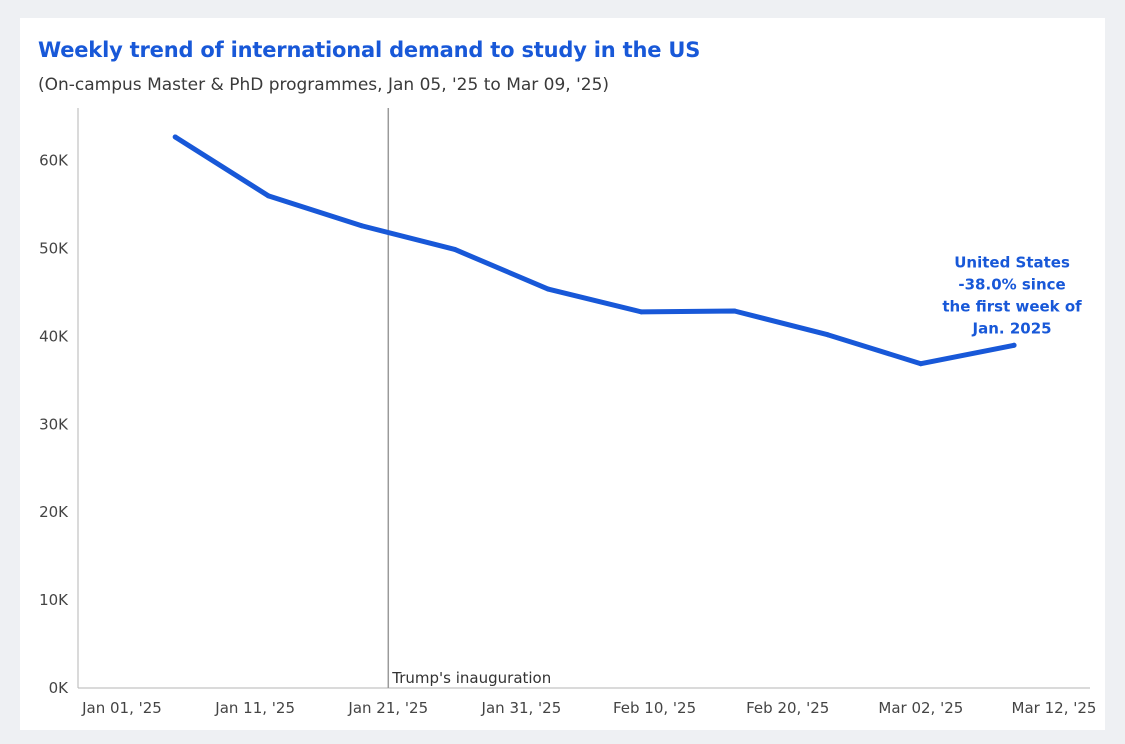  Describe the element at coordinates (54, 512) in the screenshot. I see `y-tick-label: 20K` at that location.